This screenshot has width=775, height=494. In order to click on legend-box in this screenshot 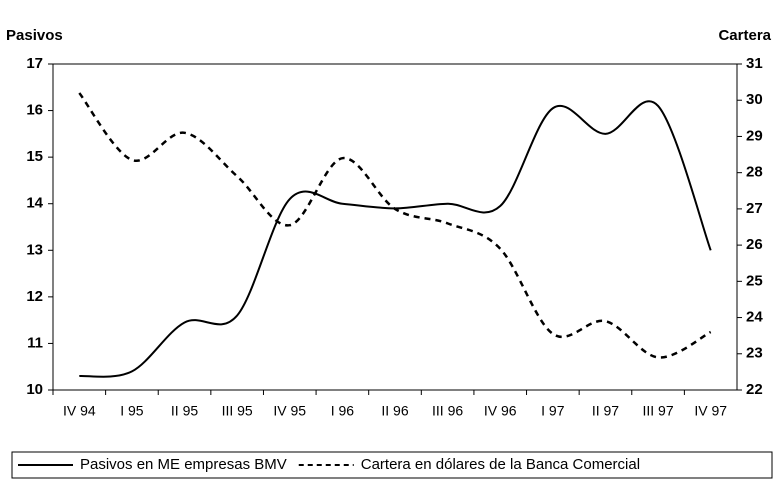, I will do `click(392, 465)`.